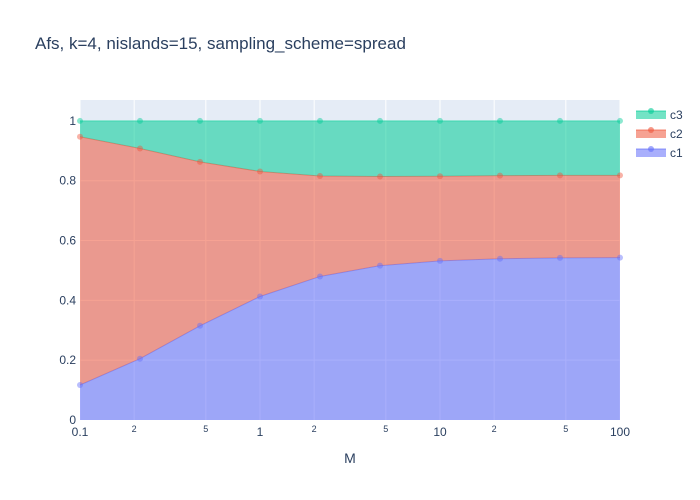 The width and height of the screenshot is (700, 500). What do you see at coordinates (67, 181) in the screenshot?
I see `y-tick-label: 0.8` at bounding box center [67, 181].